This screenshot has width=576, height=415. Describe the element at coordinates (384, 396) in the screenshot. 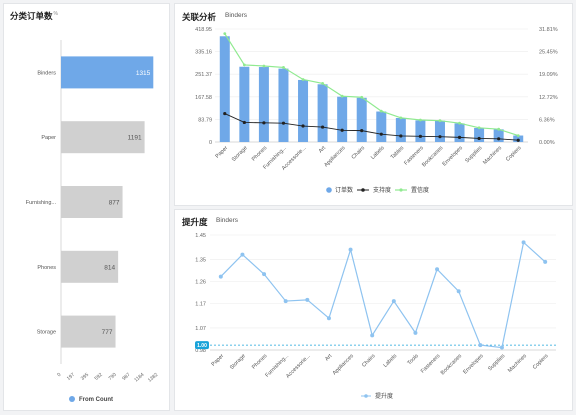

I see `legend-label: 提升度` at that location.